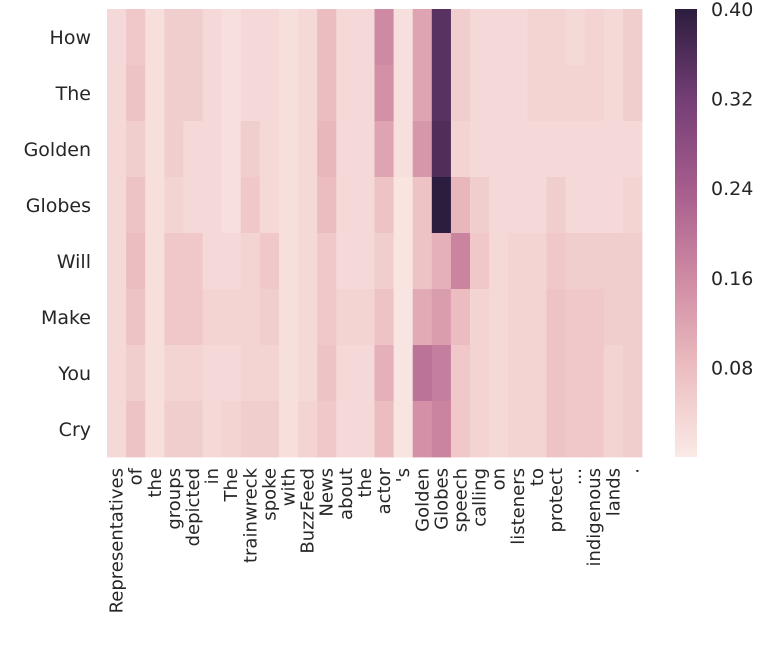  What do you see at coordinates (66, 318) in the screenshot?
I see `row-label: Make` at bounding box center [66, 318].